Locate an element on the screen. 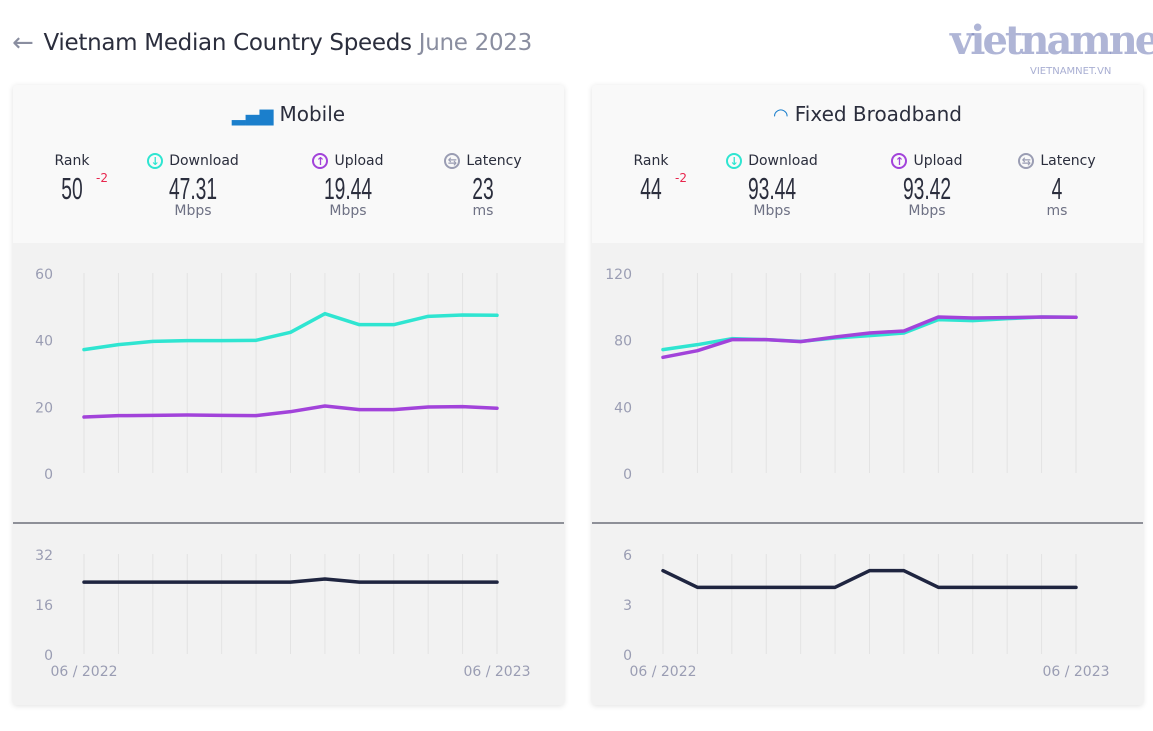  upload-metric: ↑ Upload 19.44 Mbps is located at coordinates (348, 186).